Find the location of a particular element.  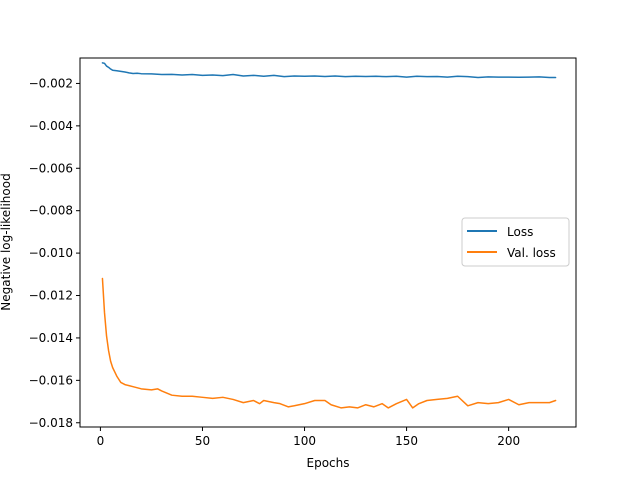

x-axis: 0 50 100 150 200 is located at coordinates (308, 437).